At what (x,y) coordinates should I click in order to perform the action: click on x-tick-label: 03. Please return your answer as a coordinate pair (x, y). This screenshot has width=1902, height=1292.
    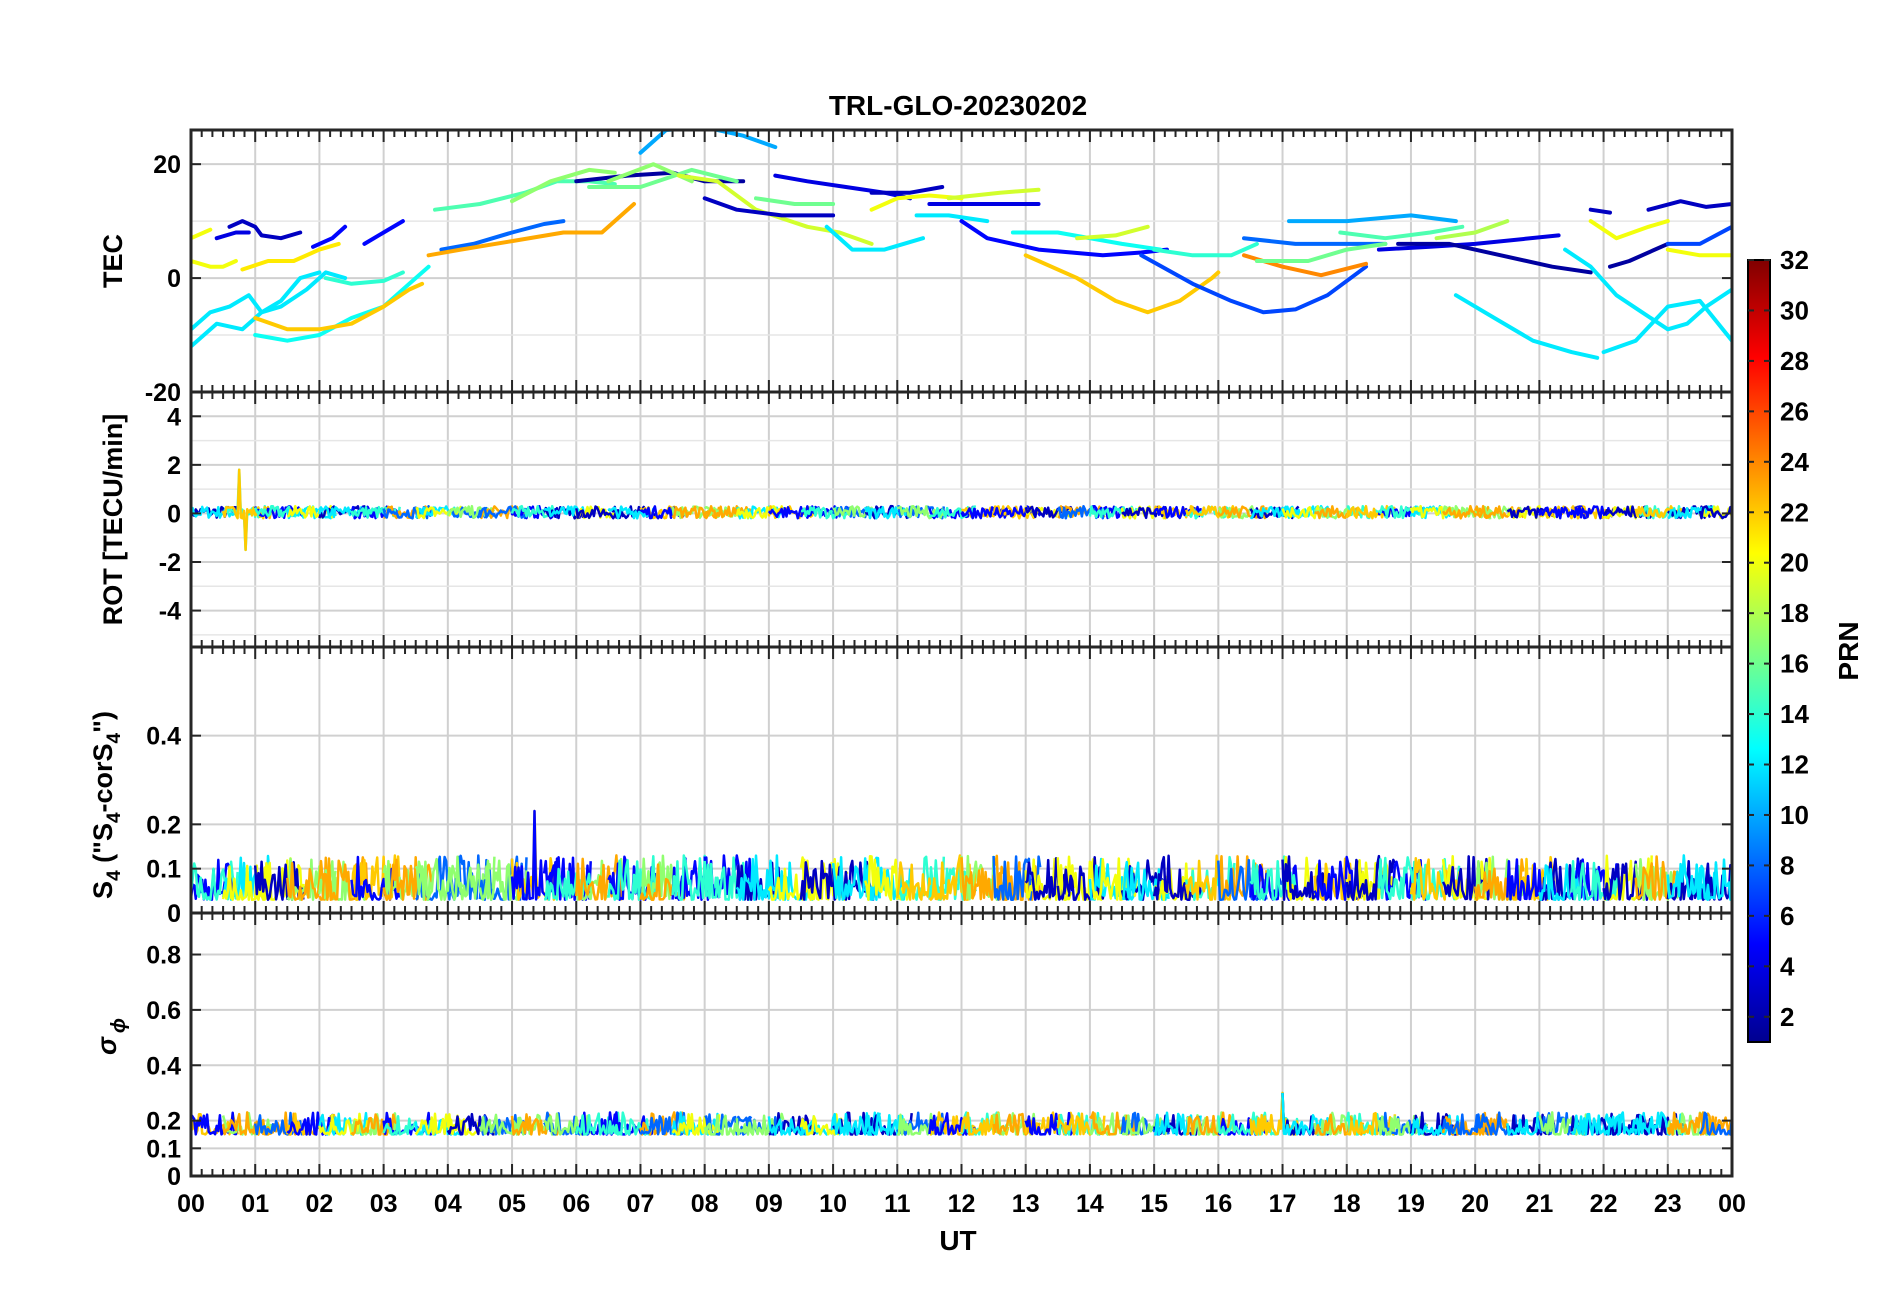
    Looking at the image, I should click on (384, 1204).